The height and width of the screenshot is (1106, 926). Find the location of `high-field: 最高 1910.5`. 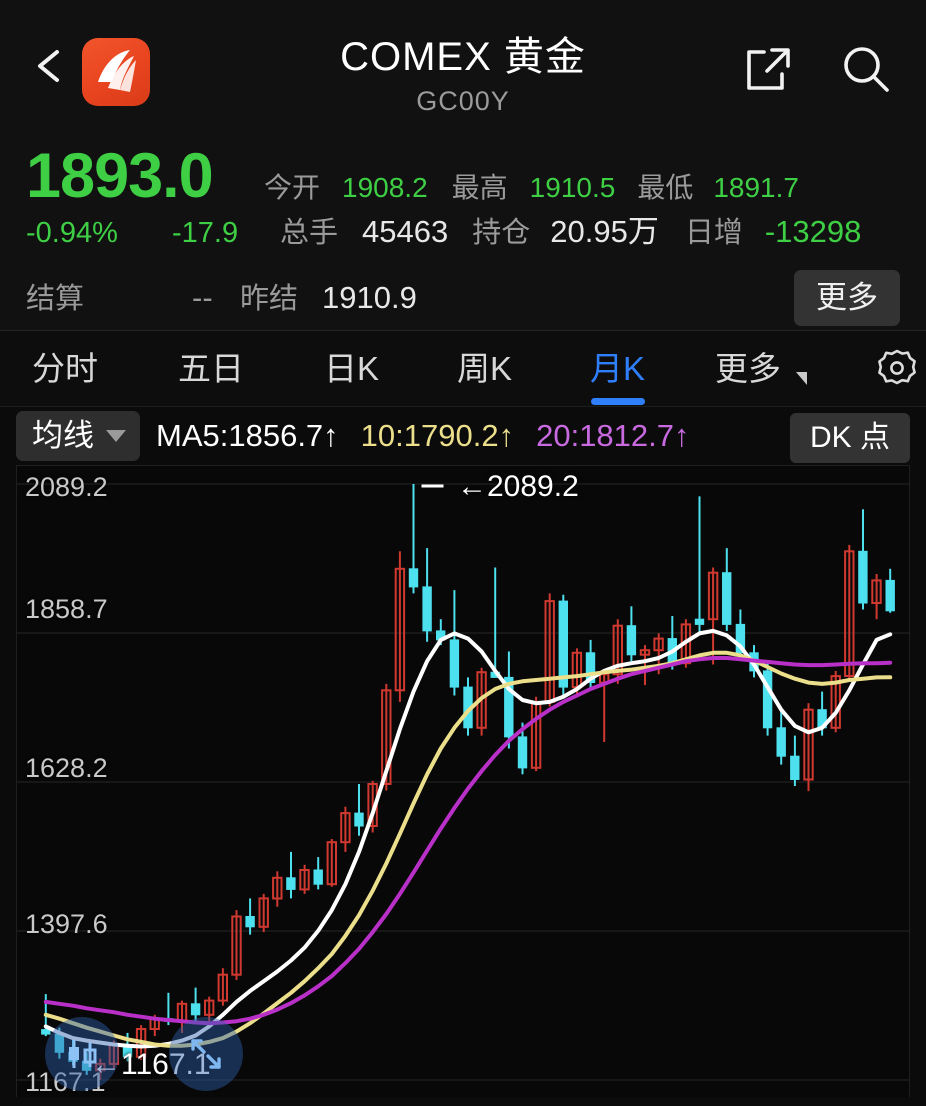

high-field: 最高 1910.5 is located at coordinates (534, 188).